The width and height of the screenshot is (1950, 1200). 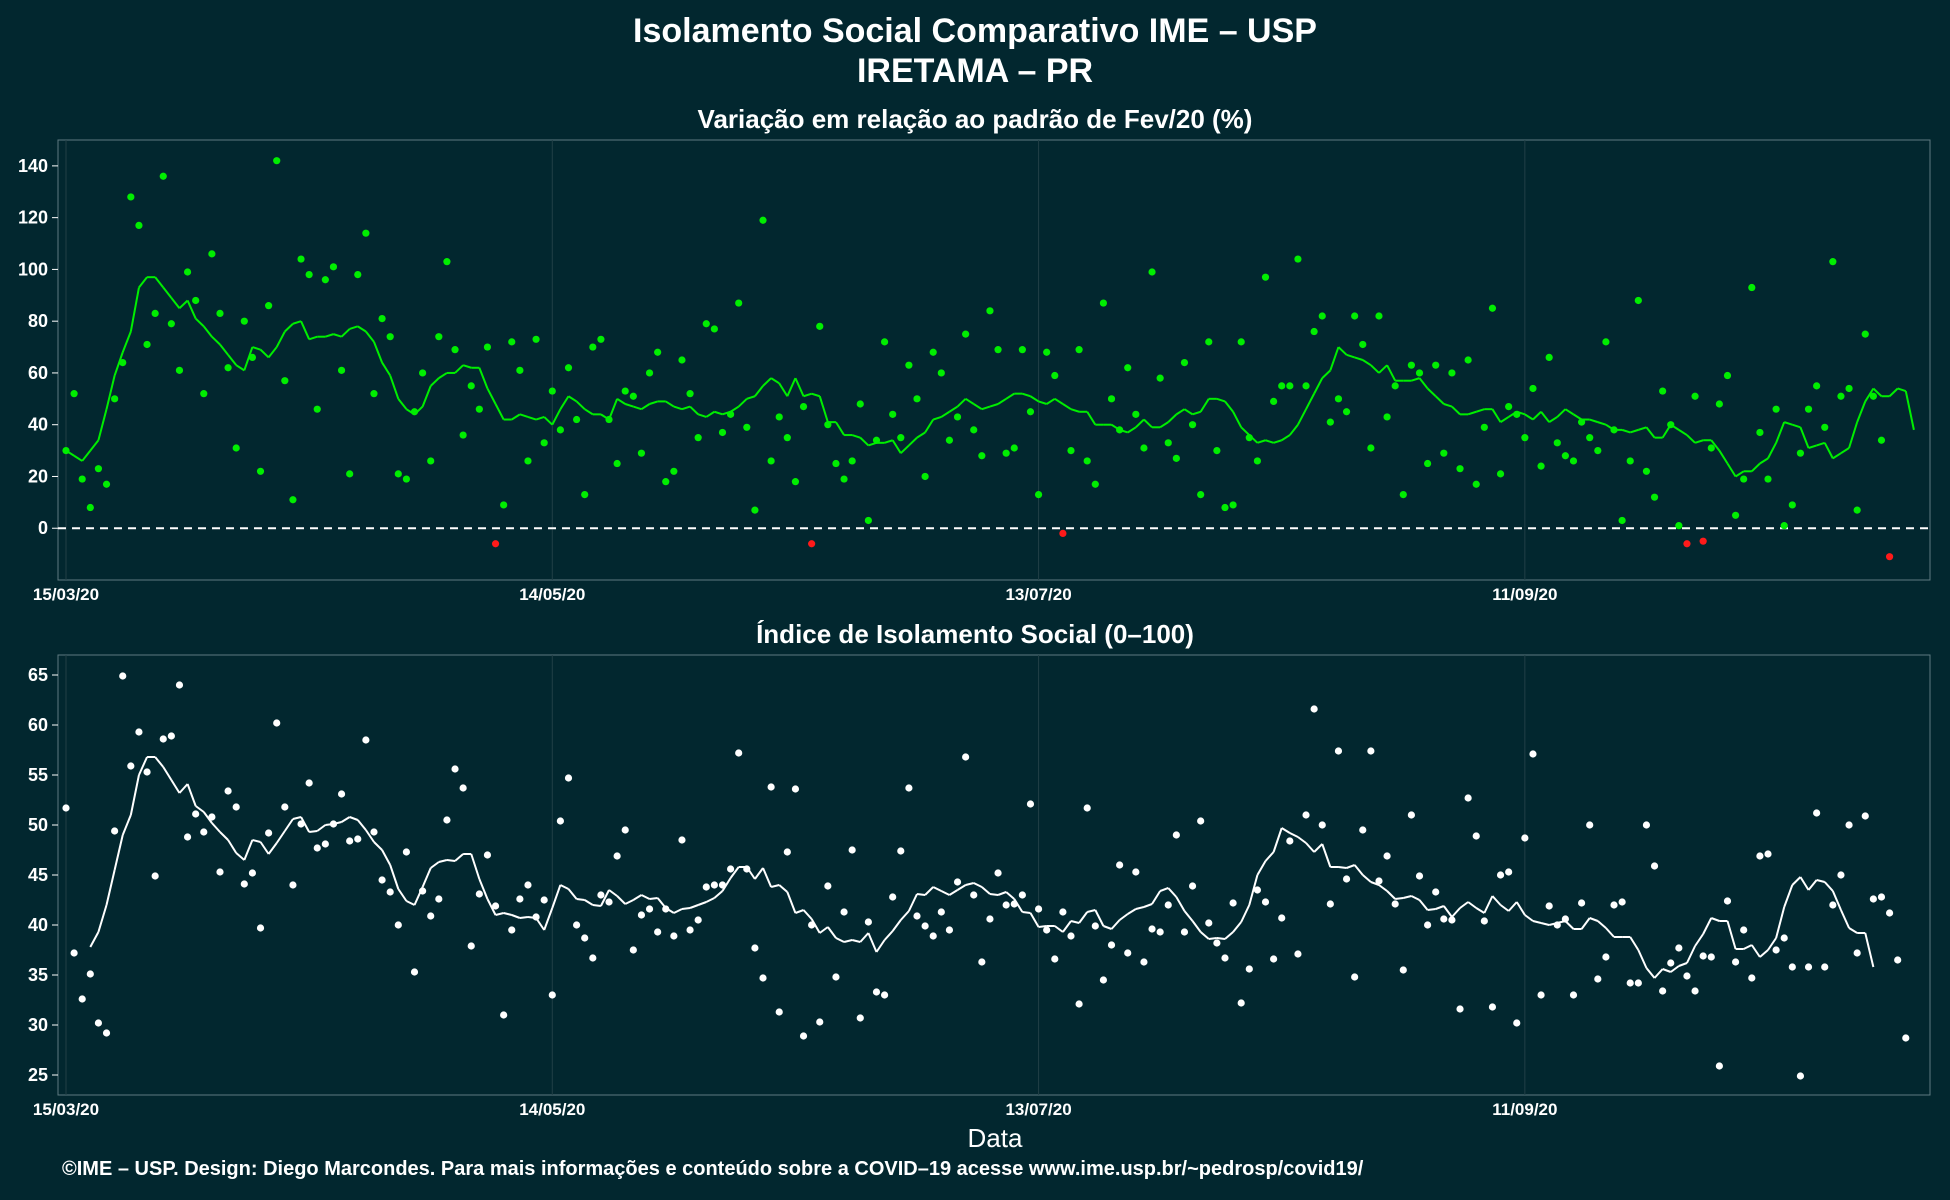 I want to click on index-y-tick-label: 55, so click(x=38, y=775).